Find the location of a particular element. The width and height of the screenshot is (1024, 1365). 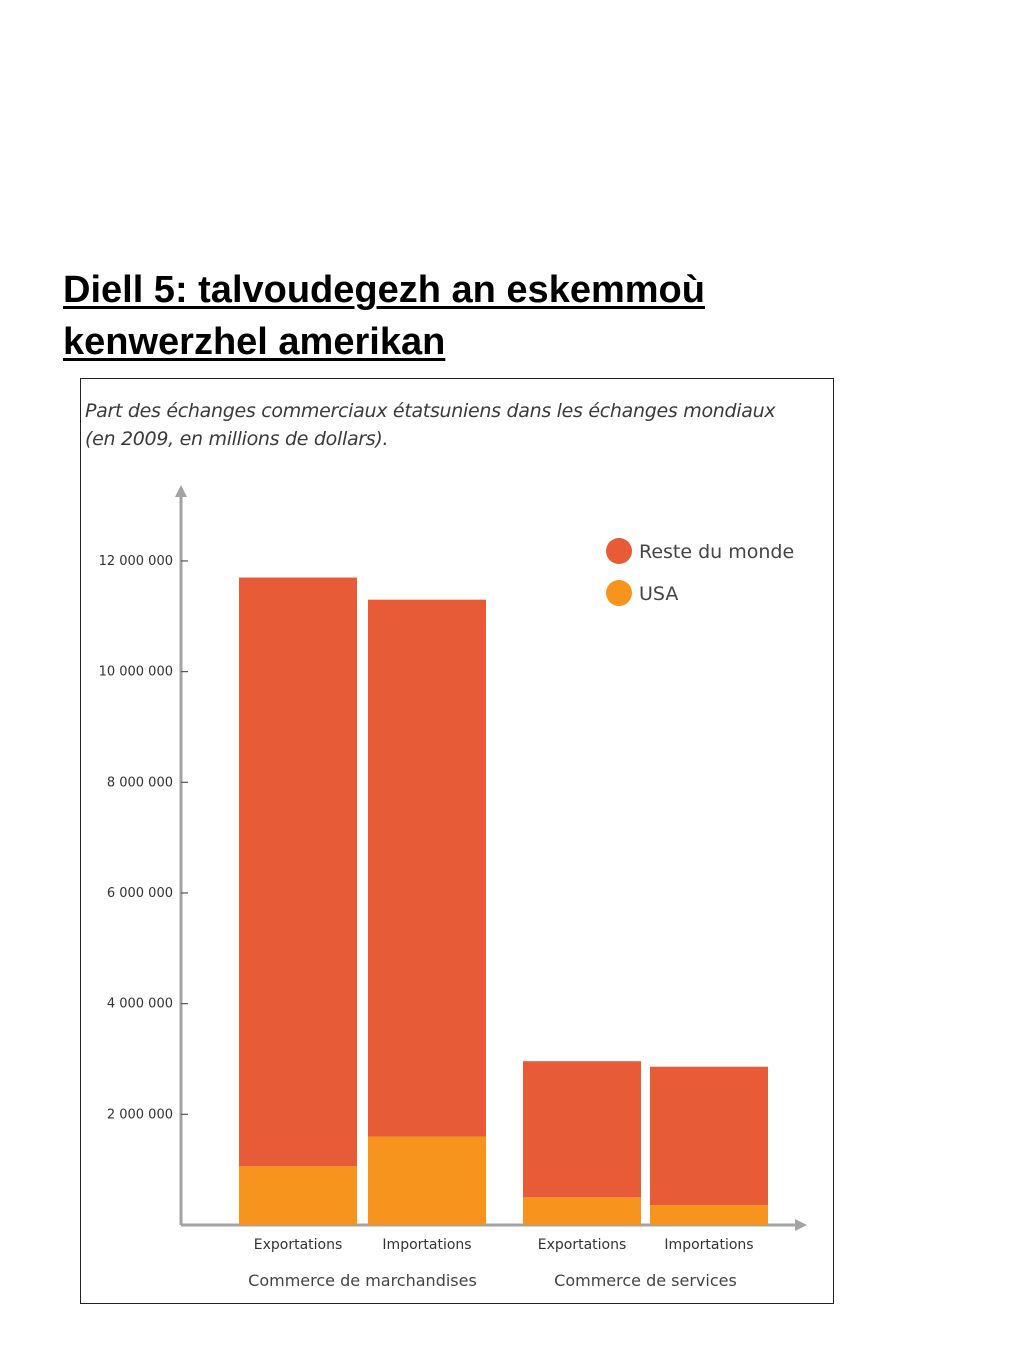

y-tick-label: 10 000 000 is located at coordinates (136, 672).